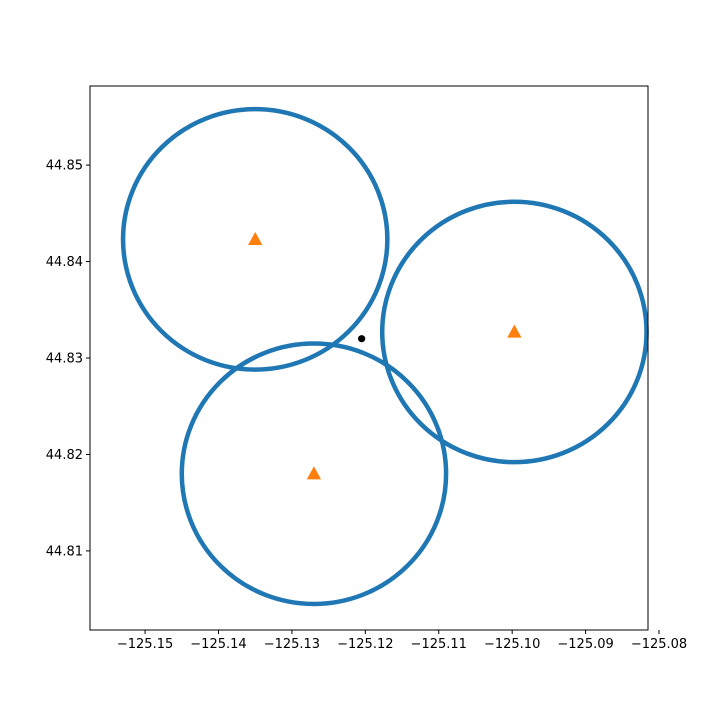  What do you see at coordinates (64, 166) in the screenshot?
I see `y-tick-label: 44.85` at bounding box center [64, 166].